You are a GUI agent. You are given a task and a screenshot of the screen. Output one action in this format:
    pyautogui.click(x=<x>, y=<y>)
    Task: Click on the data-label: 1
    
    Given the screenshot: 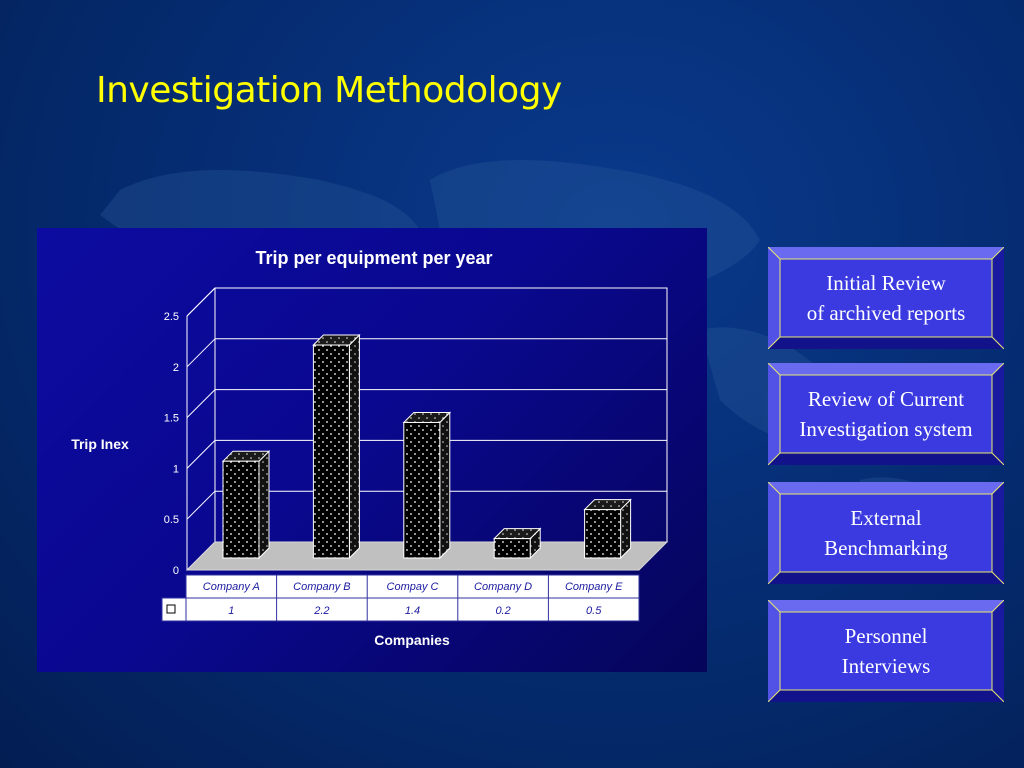 What is the action you would take?
    pyautogui.click(x=231, y=611)
    